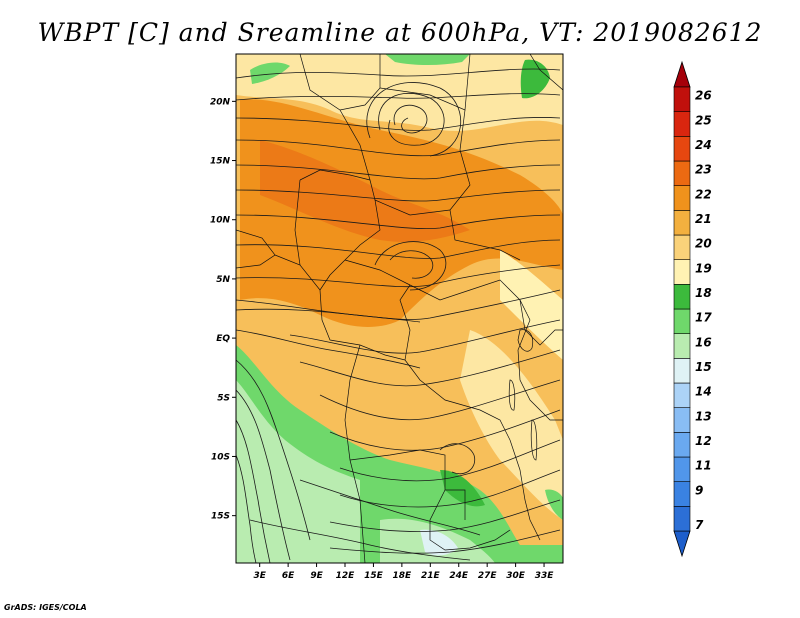  Describe the element at coordinates (692, 309) in the screenshot. I see `colorbar: 7 9 11 12 13 14 15 16 17 18 19 20 21 22 23 24 25 26` at that location.